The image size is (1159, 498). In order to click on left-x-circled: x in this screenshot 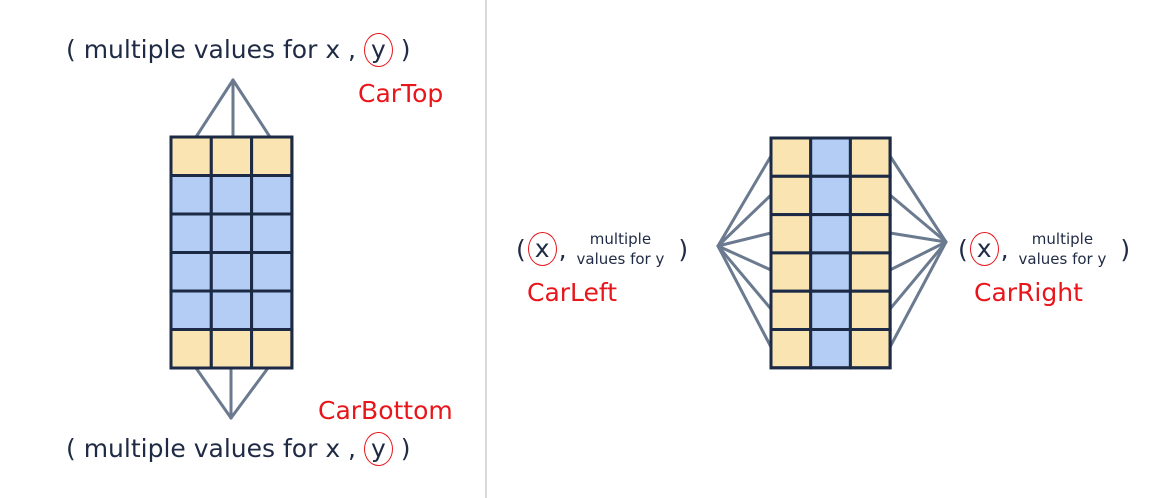, I will do `click(542, 249)`.